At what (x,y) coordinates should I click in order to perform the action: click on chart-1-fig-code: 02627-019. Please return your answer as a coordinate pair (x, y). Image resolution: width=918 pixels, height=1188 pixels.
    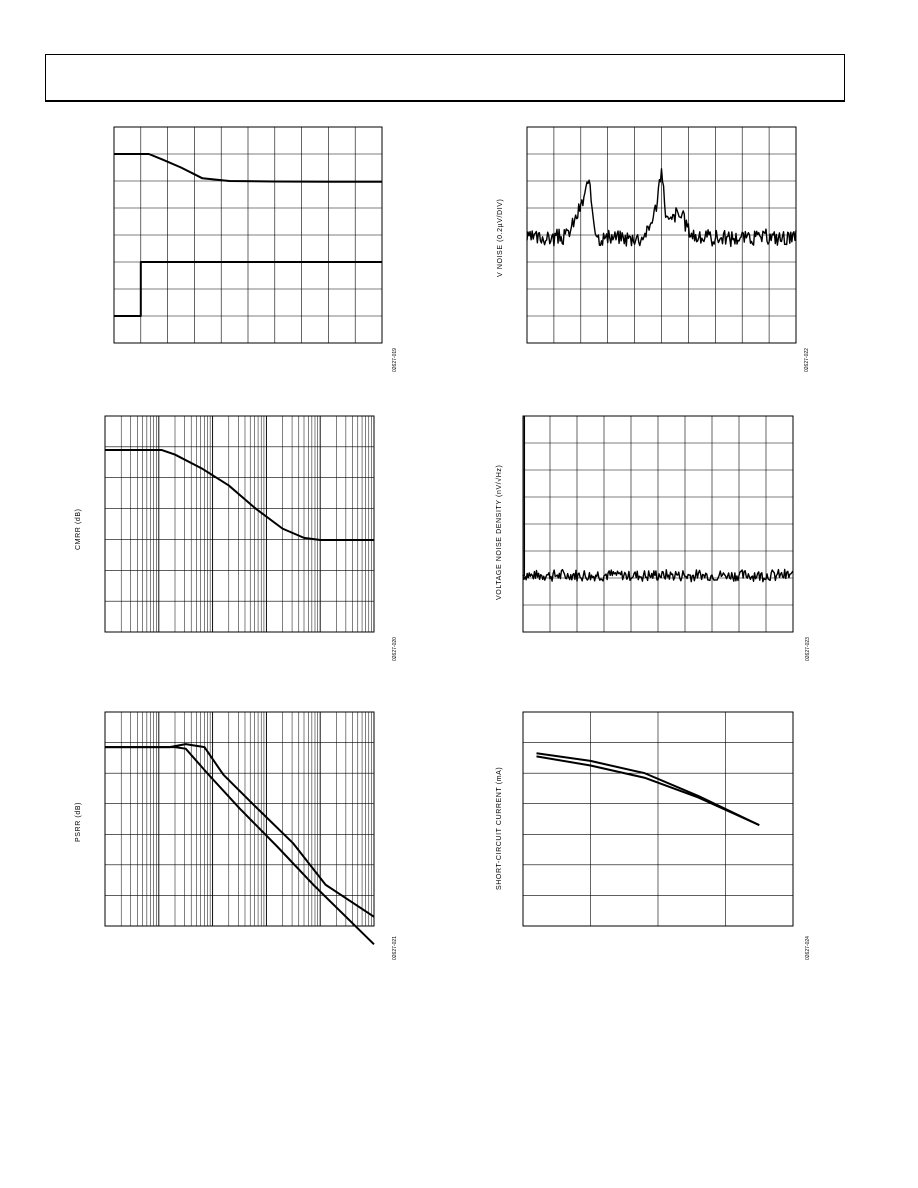
    Looking at the image, I should click on (395, 360).